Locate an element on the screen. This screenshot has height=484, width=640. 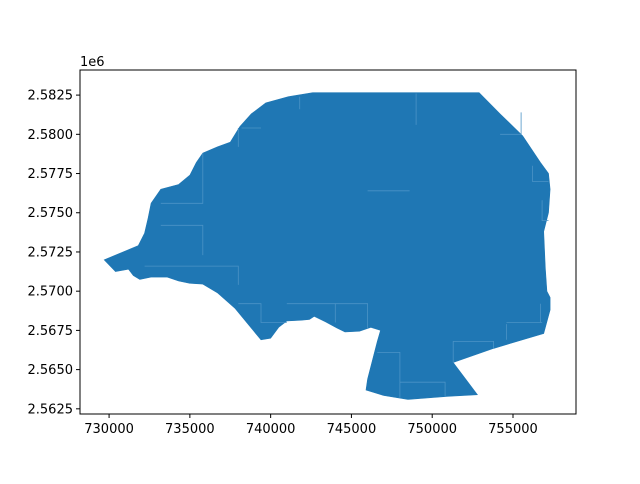
x-tick-label: 755000 is located at coordinates (513, 429).